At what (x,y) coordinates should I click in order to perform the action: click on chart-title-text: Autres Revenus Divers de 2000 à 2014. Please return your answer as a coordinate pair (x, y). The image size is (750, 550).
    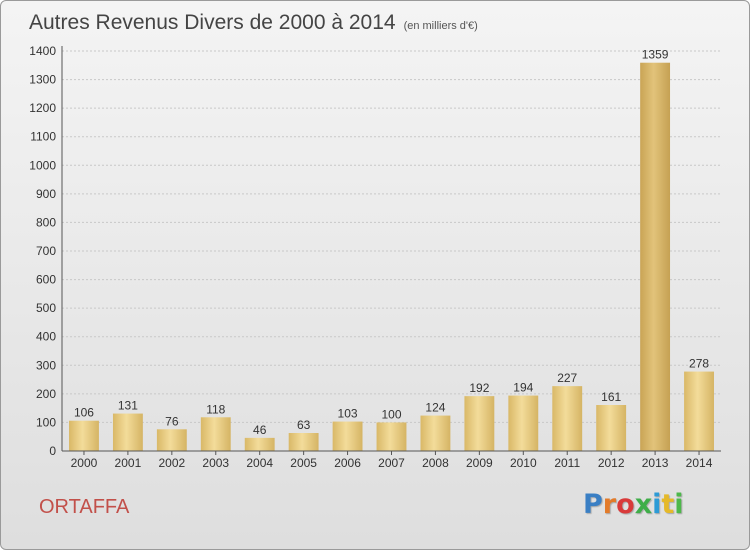
    Looking at the image, I should click on (212, 22).